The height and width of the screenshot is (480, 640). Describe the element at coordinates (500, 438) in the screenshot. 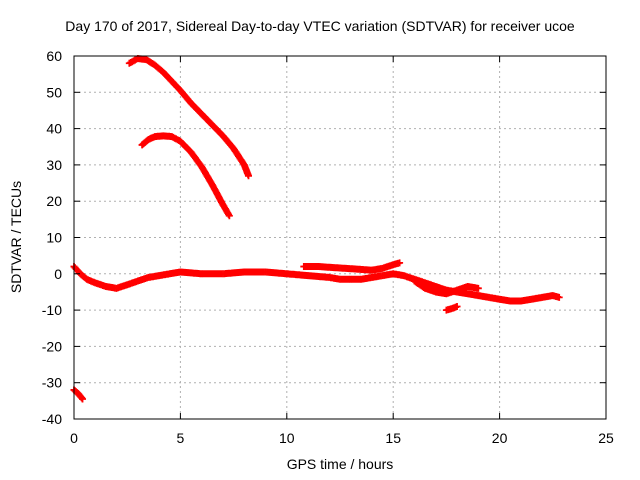

I see `x-tick-label: 20` at that location.